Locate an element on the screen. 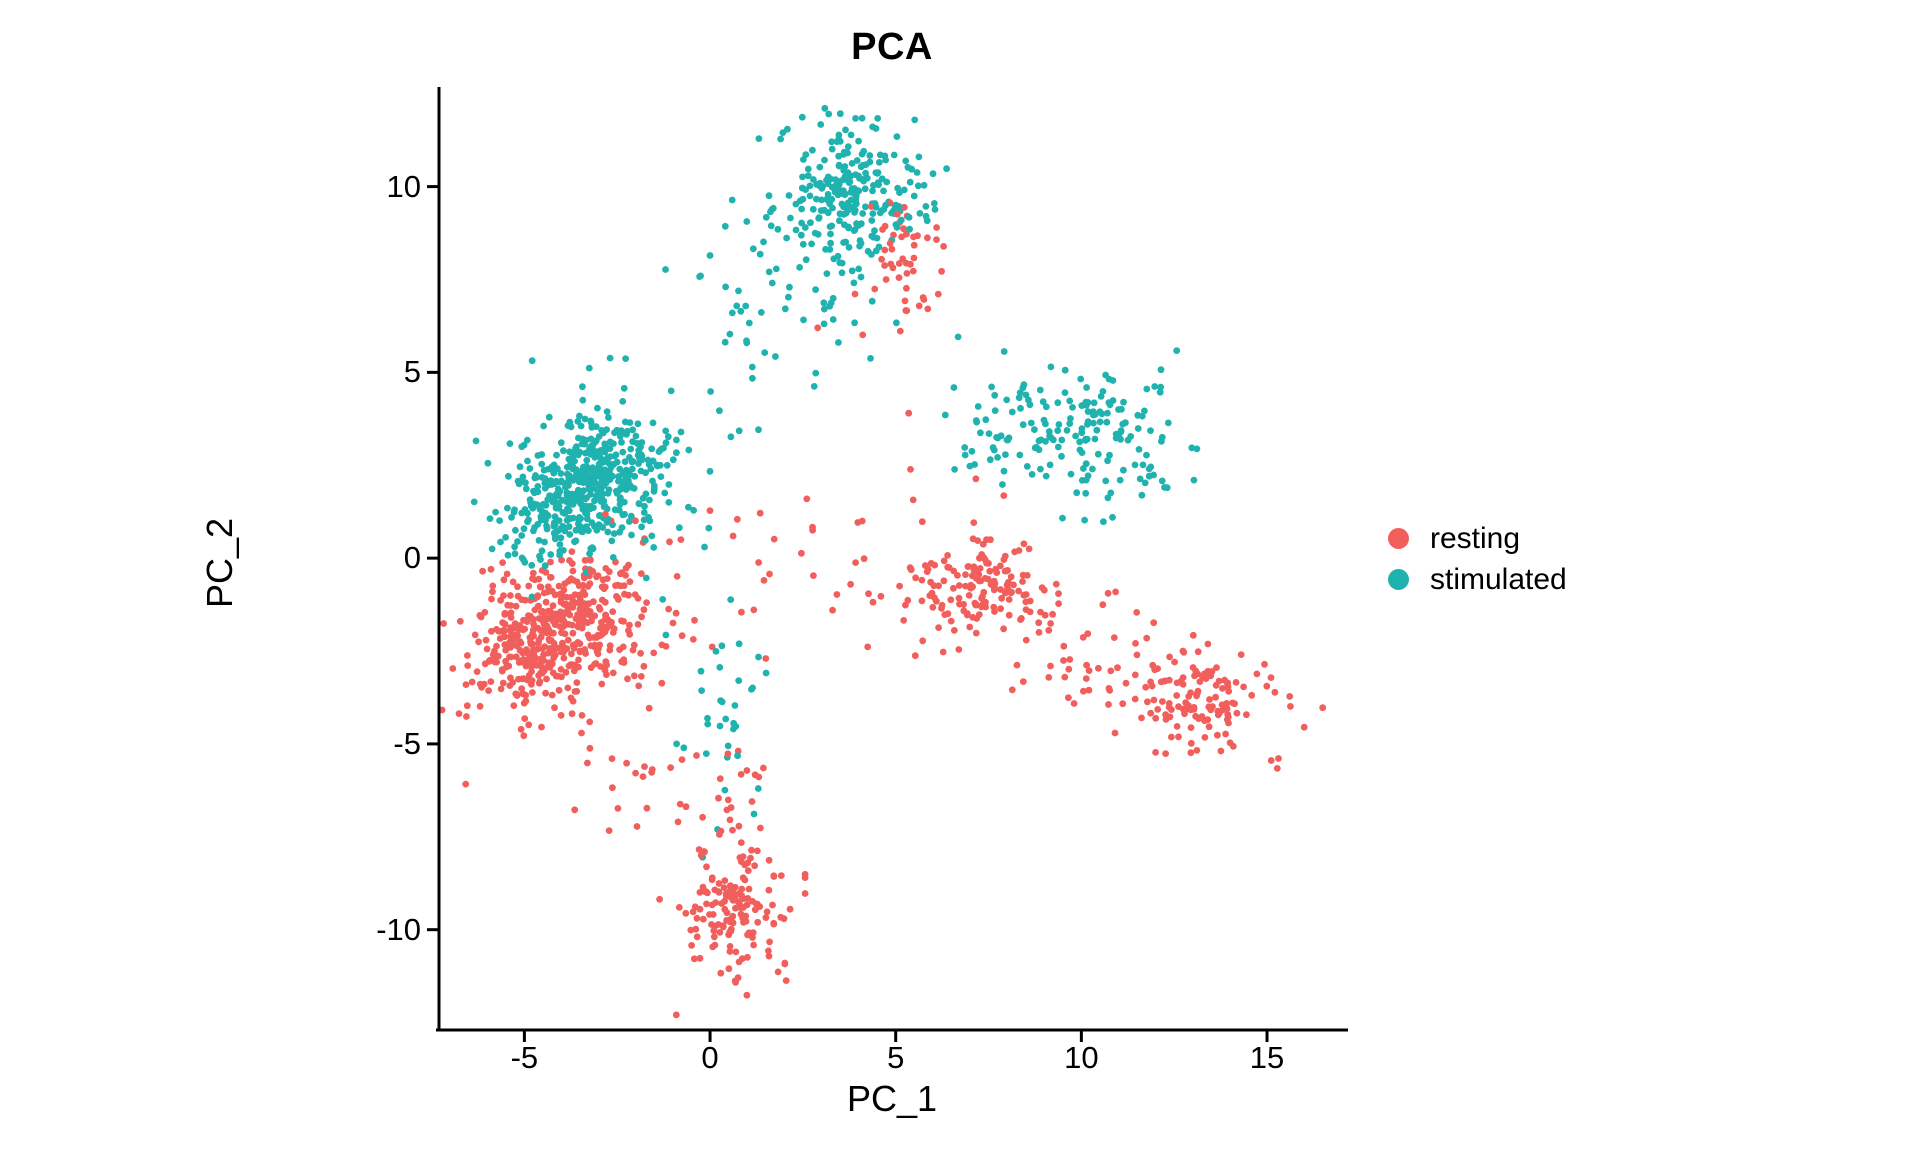 The image size is (1920, 1152). x-tick-label: 0 is located at coordinates (710, 1057).